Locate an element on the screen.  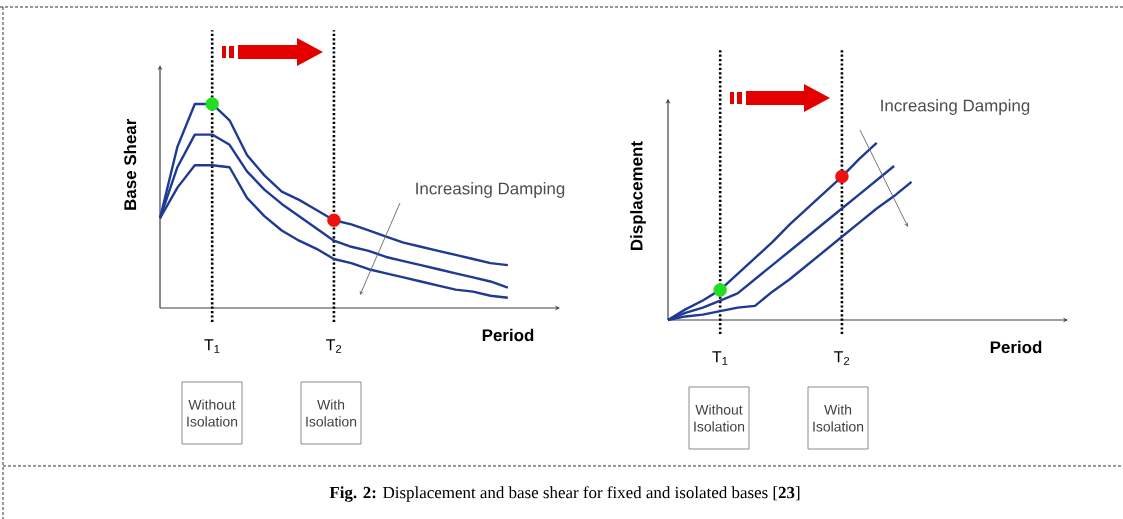
annotation: Increasing Damping is located at coordinates (490, 190).